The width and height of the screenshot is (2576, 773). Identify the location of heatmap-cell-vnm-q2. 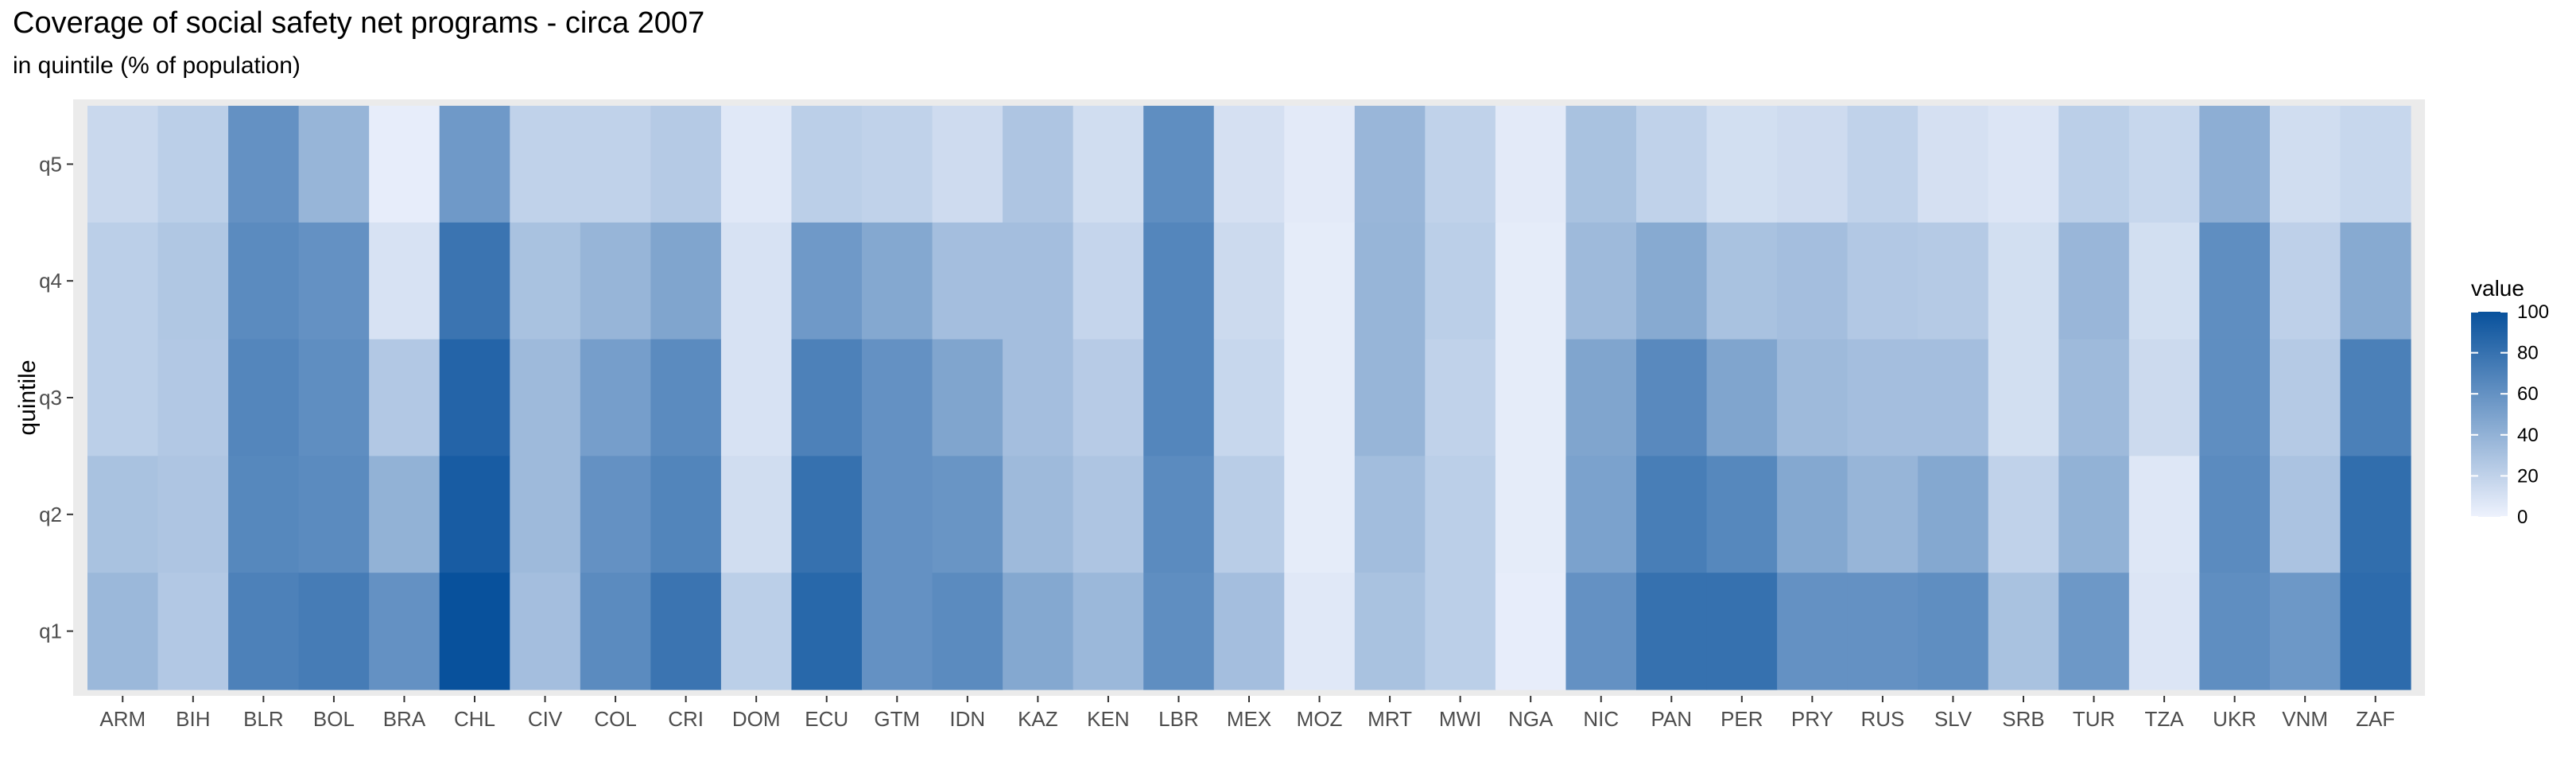
(2305, 515).